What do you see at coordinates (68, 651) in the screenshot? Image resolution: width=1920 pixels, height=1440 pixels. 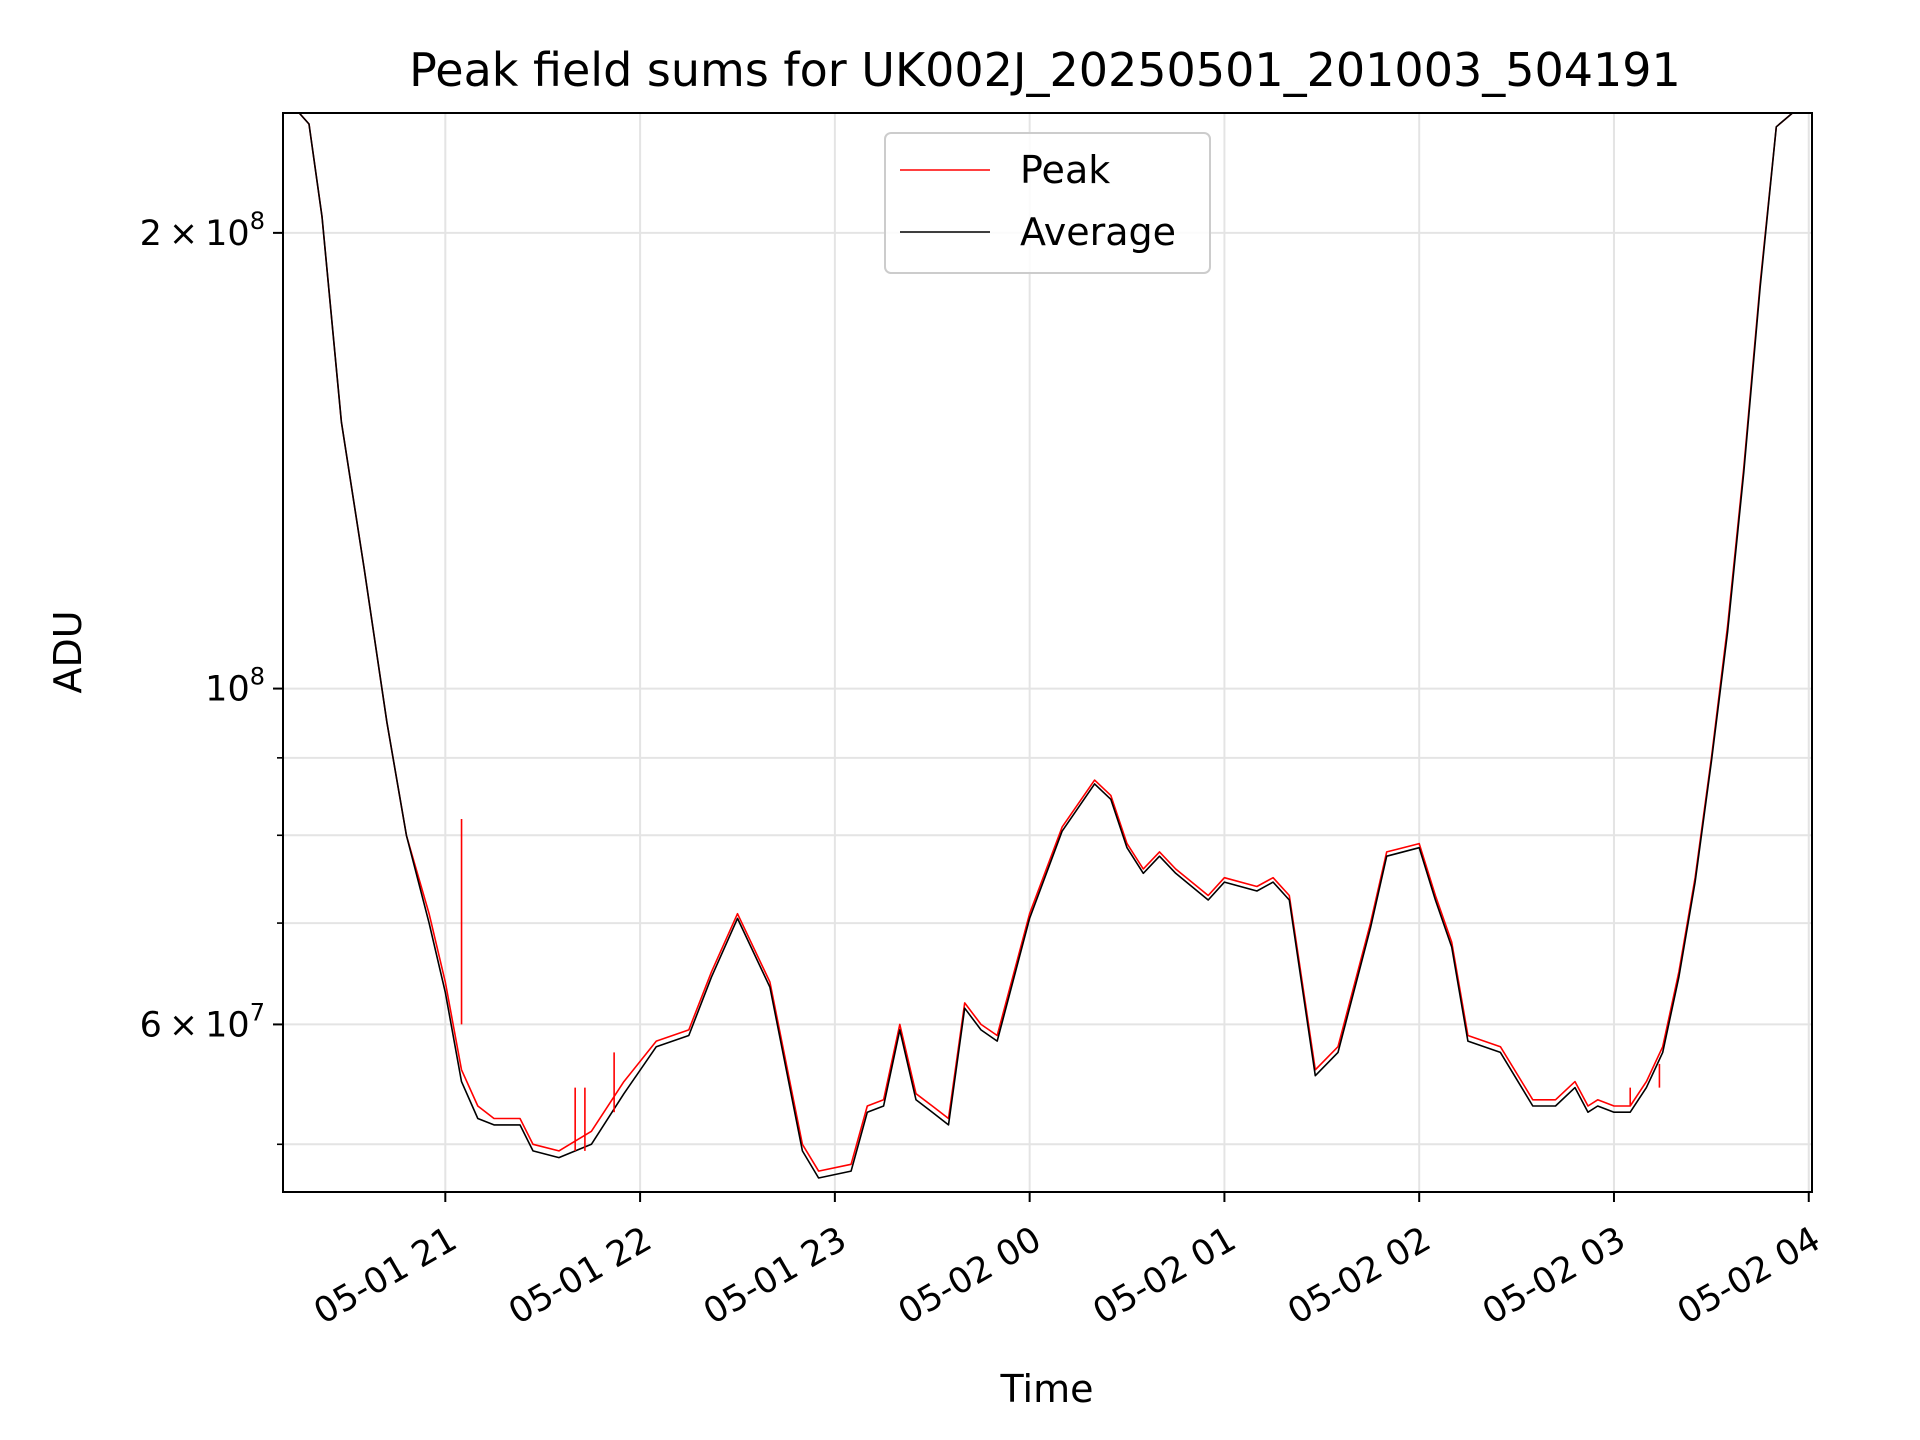 I see `y-axis-label: ADU` at bounding box center [68, 651].